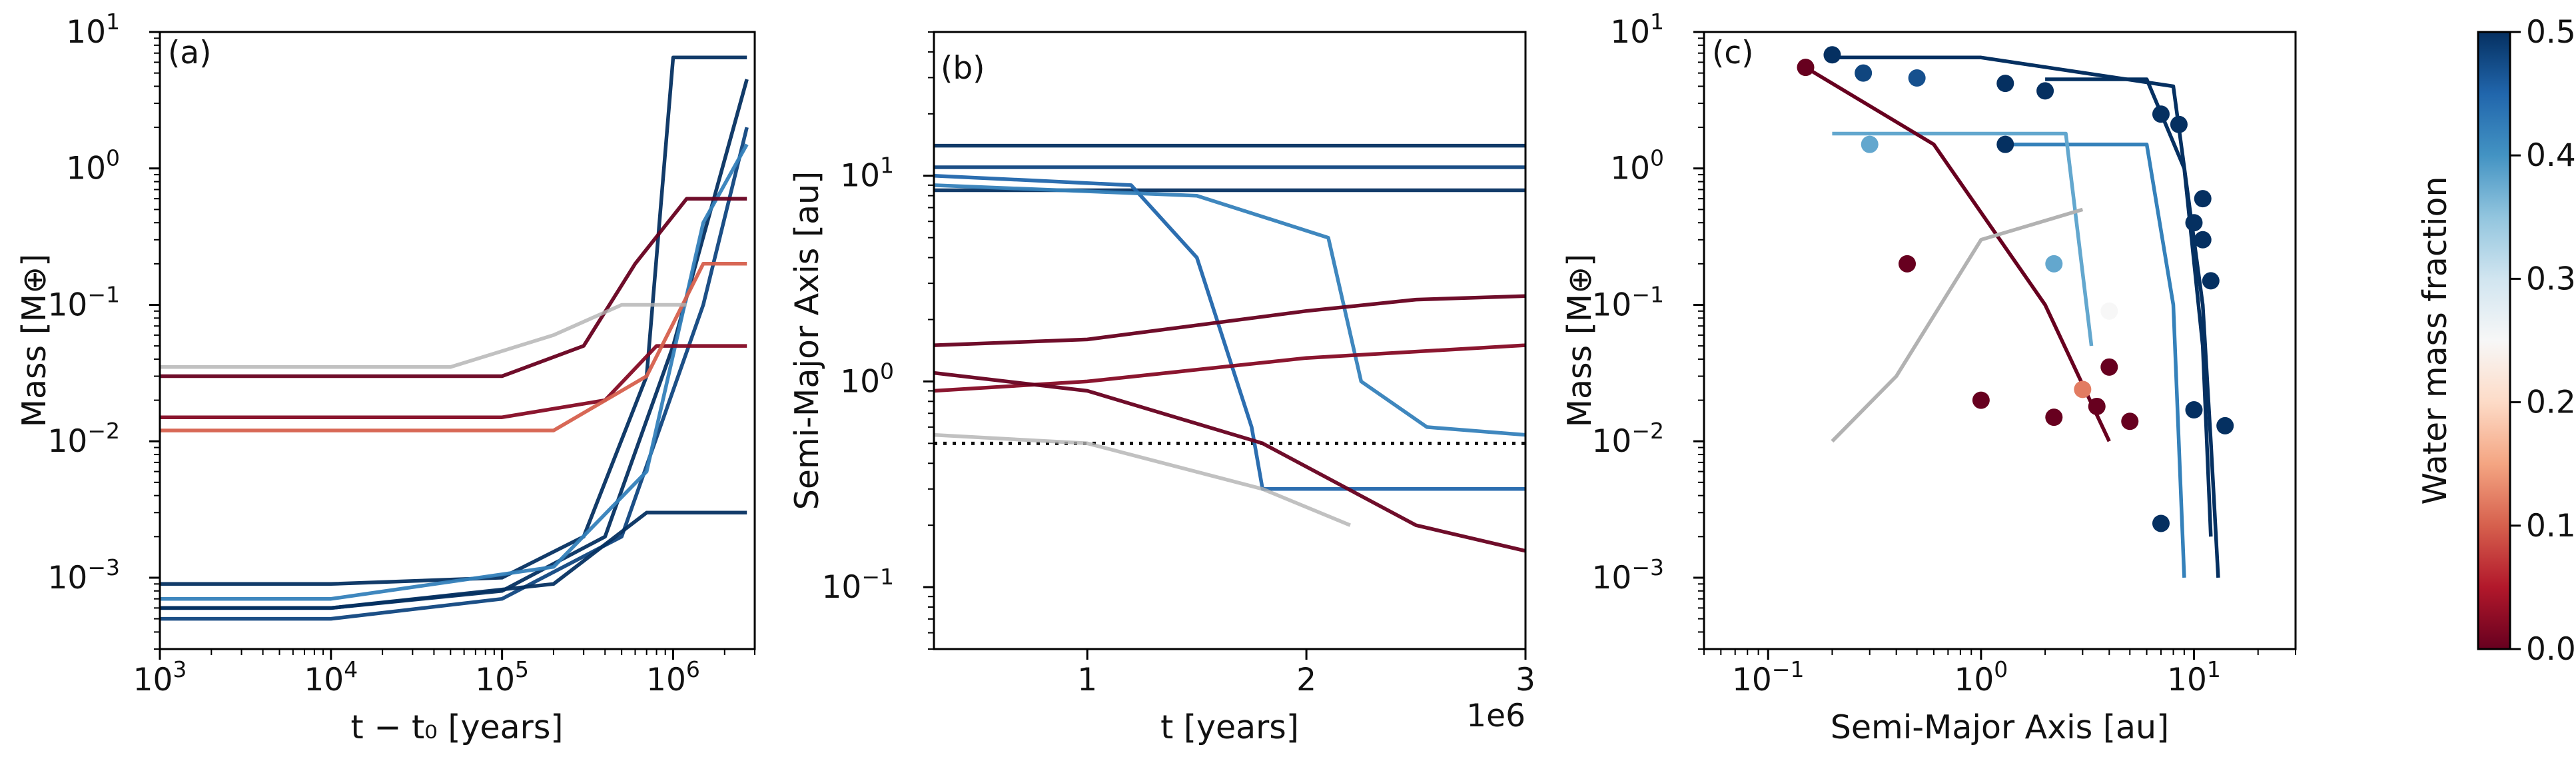 Image resolution: width=2576 pixels, height=767 pixels. I want to click on colorbar-tick-label: 0.2, so click(2551, 402).